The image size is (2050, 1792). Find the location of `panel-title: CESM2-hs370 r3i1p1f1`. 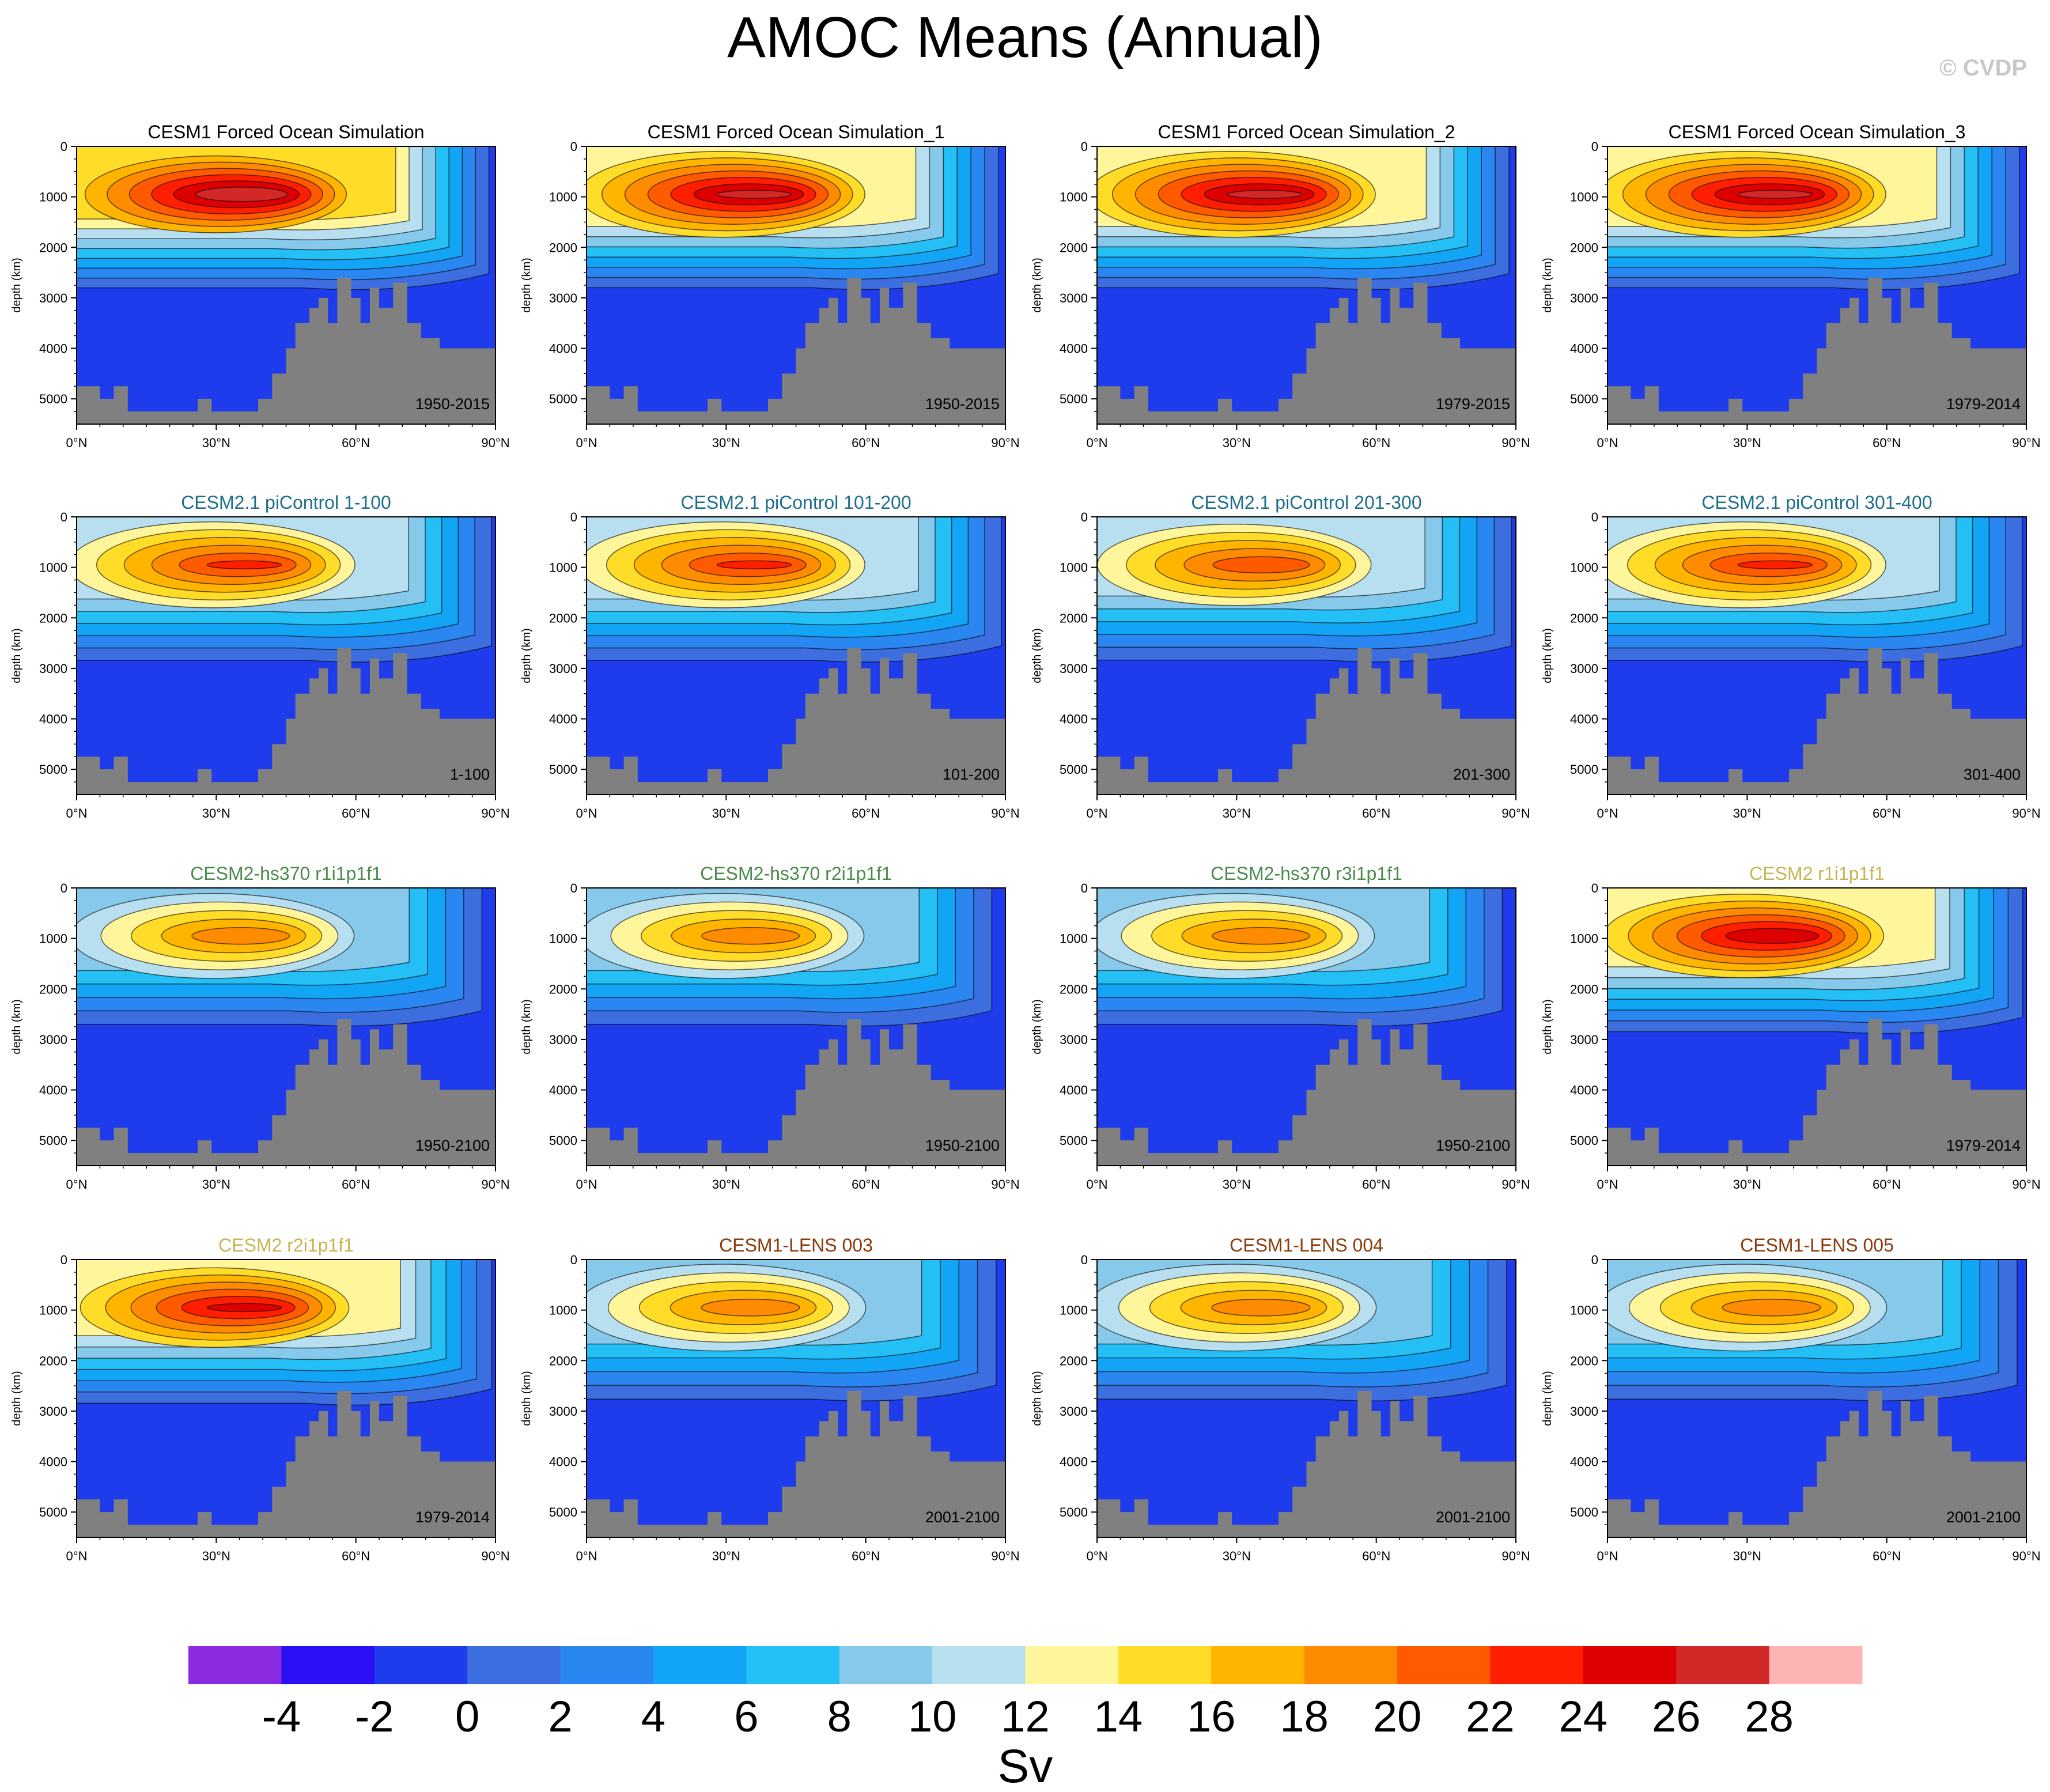

panel-title: CESM2-hs370 r3i1p1f1 is located at coordinates (1306, 873).